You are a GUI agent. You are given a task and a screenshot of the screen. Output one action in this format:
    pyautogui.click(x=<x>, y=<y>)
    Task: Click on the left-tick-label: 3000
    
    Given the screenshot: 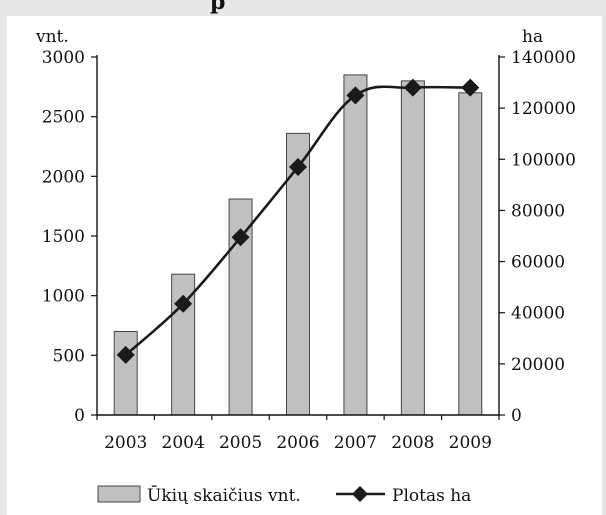 What is the action you would take?
    pyautogui.click(x=63, y=58)
    